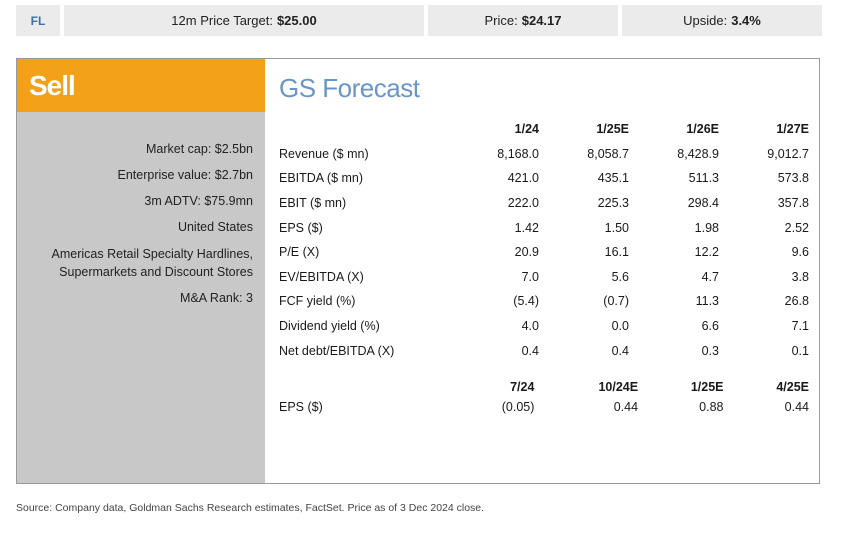 Image resolution: width=848 pixels, height=534 pixels. What do you see at coordinates (705, 20) in the screenshot?
I see `upside-label: Upside:` at bounding box center [705, 20].